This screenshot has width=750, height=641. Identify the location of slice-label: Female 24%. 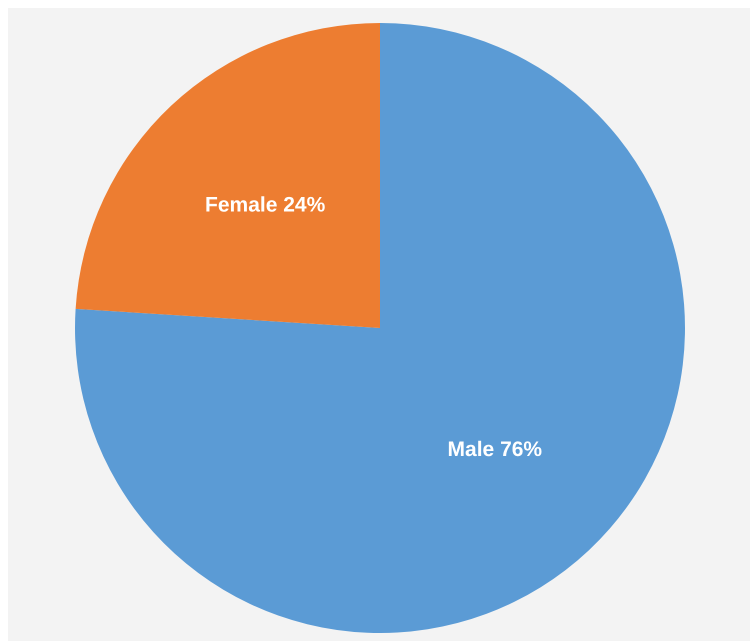
(265, 204).